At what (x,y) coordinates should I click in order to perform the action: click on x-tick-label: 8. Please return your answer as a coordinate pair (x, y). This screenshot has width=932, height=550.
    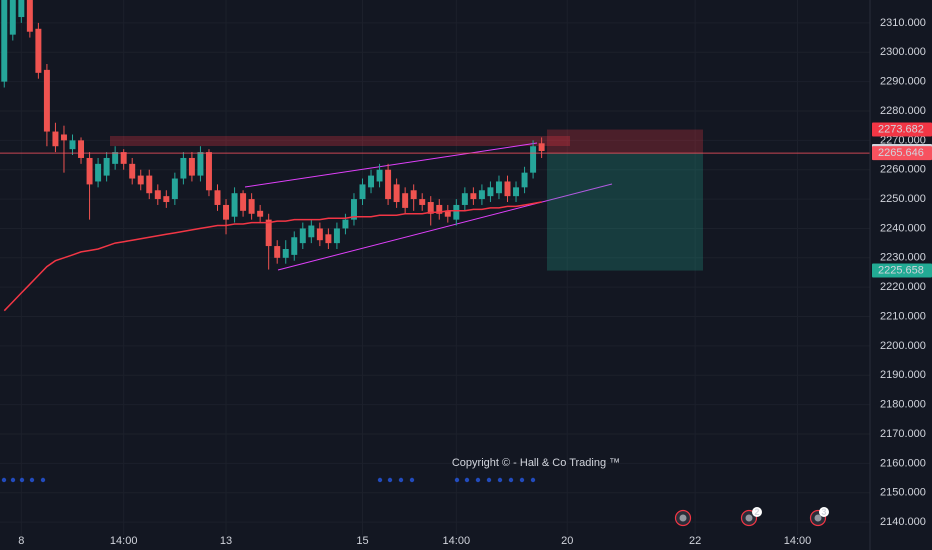
    Looking at the image, I should click on (21, 541).